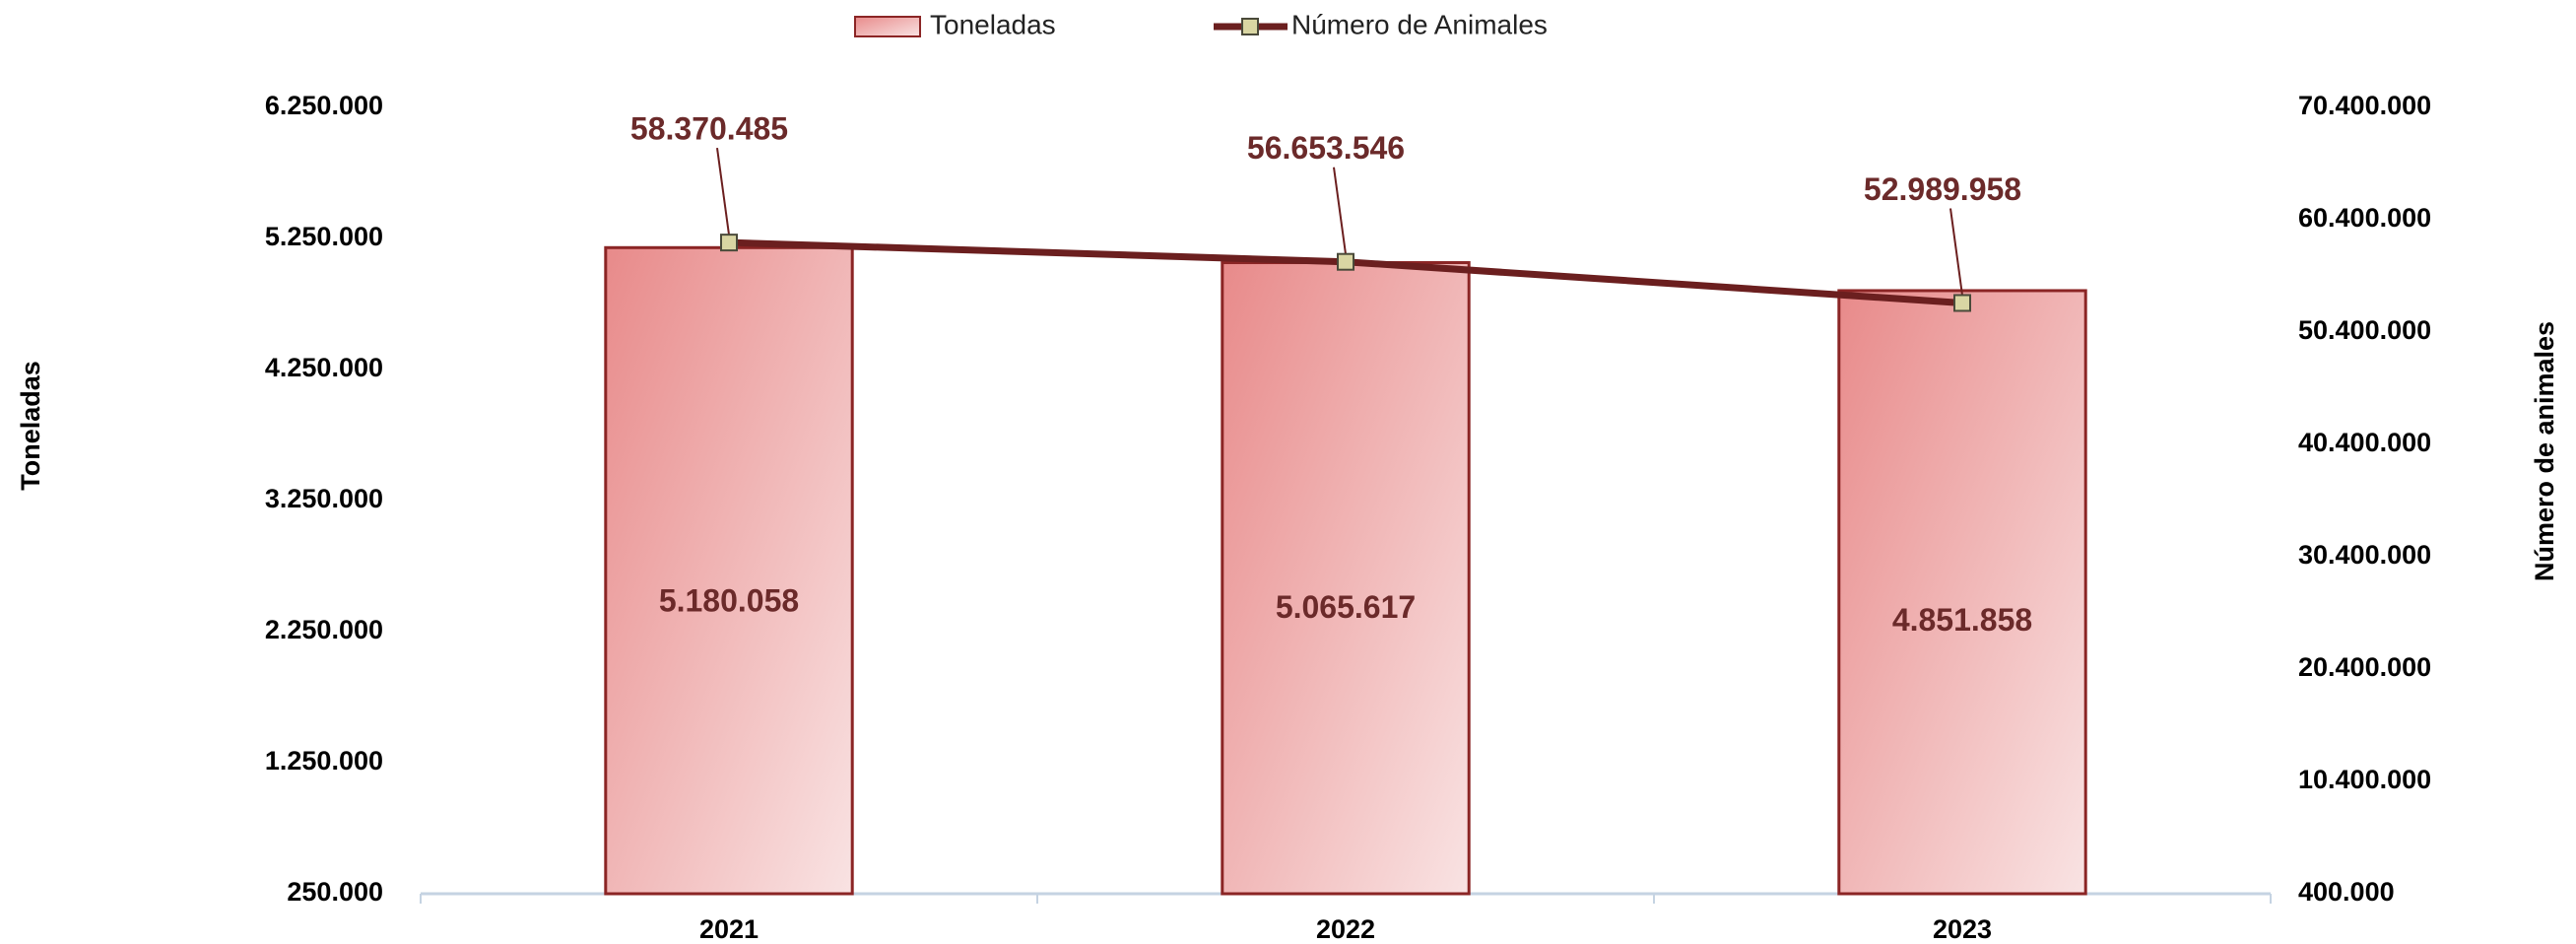  I want to click on y2-tick-label: 50.400.000, so click(2365, 330).